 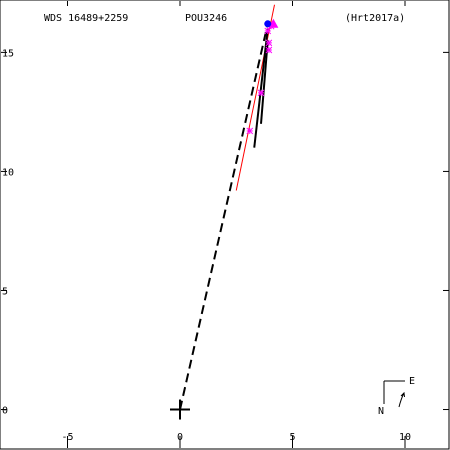 What do you see at coordinates (375, 18) in the screenshot?
I see `reference-label: (Hrt2017a)` at bounding box center [375, 18].